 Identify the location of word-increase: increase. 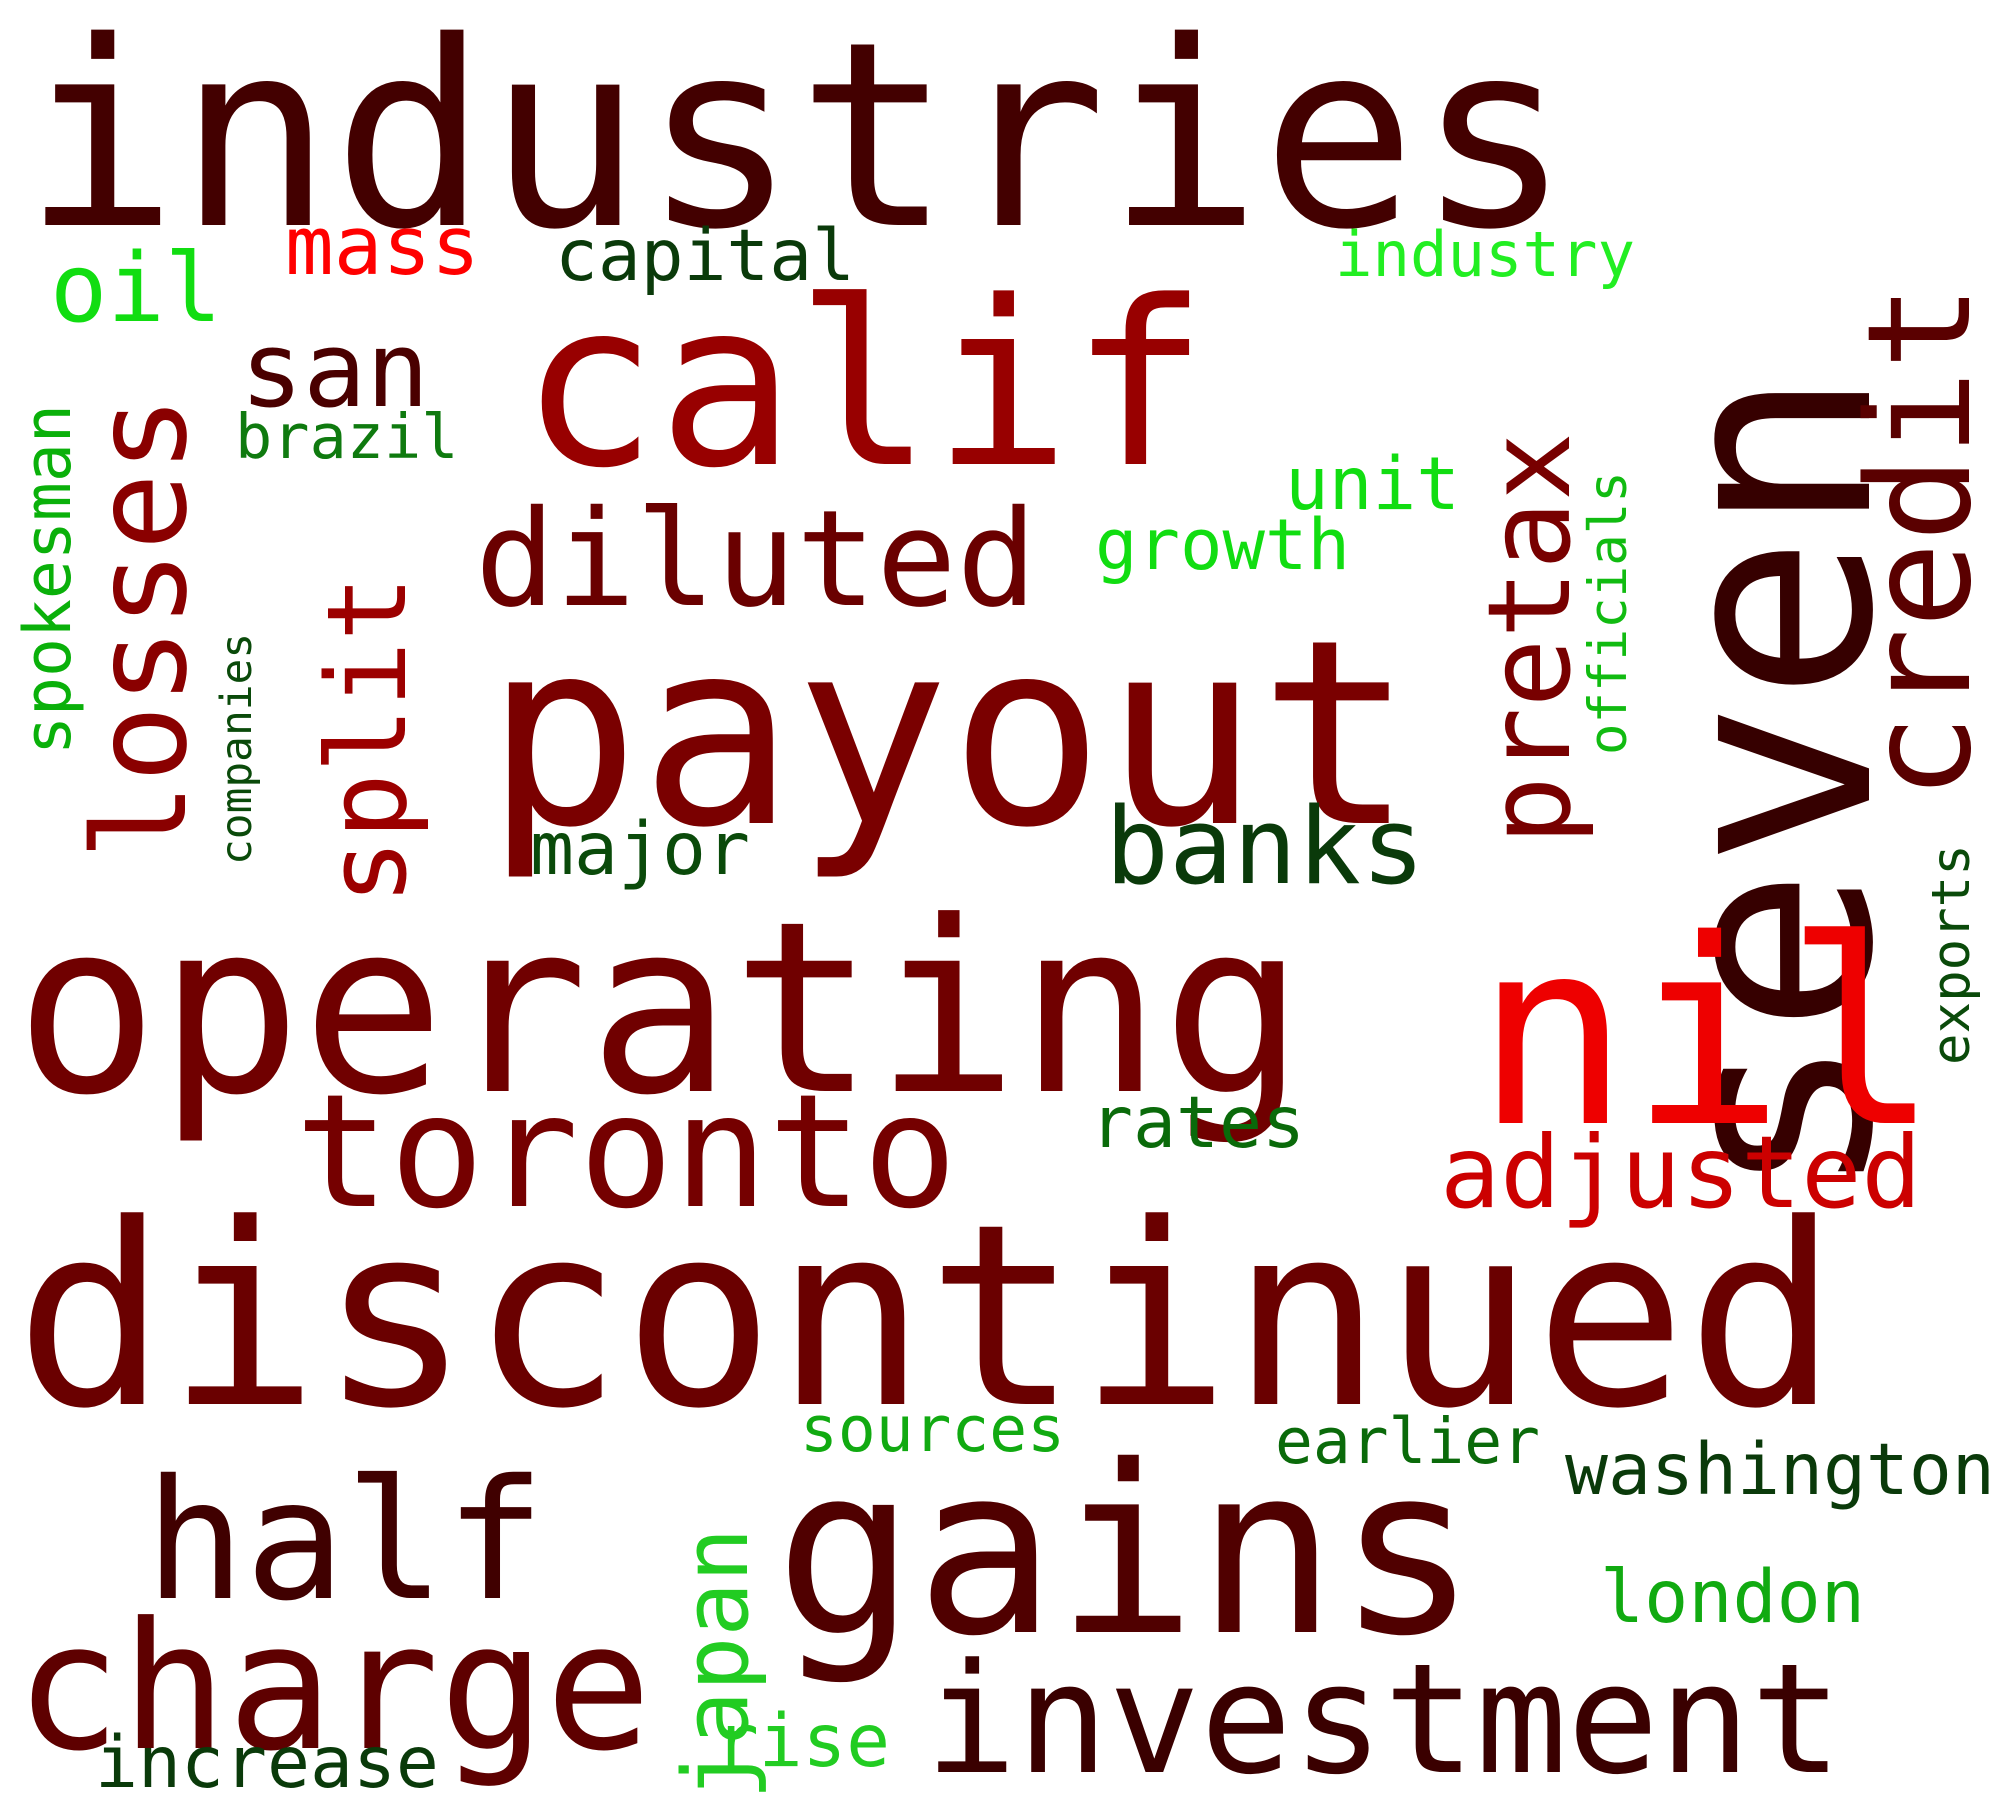
(267, 1760).